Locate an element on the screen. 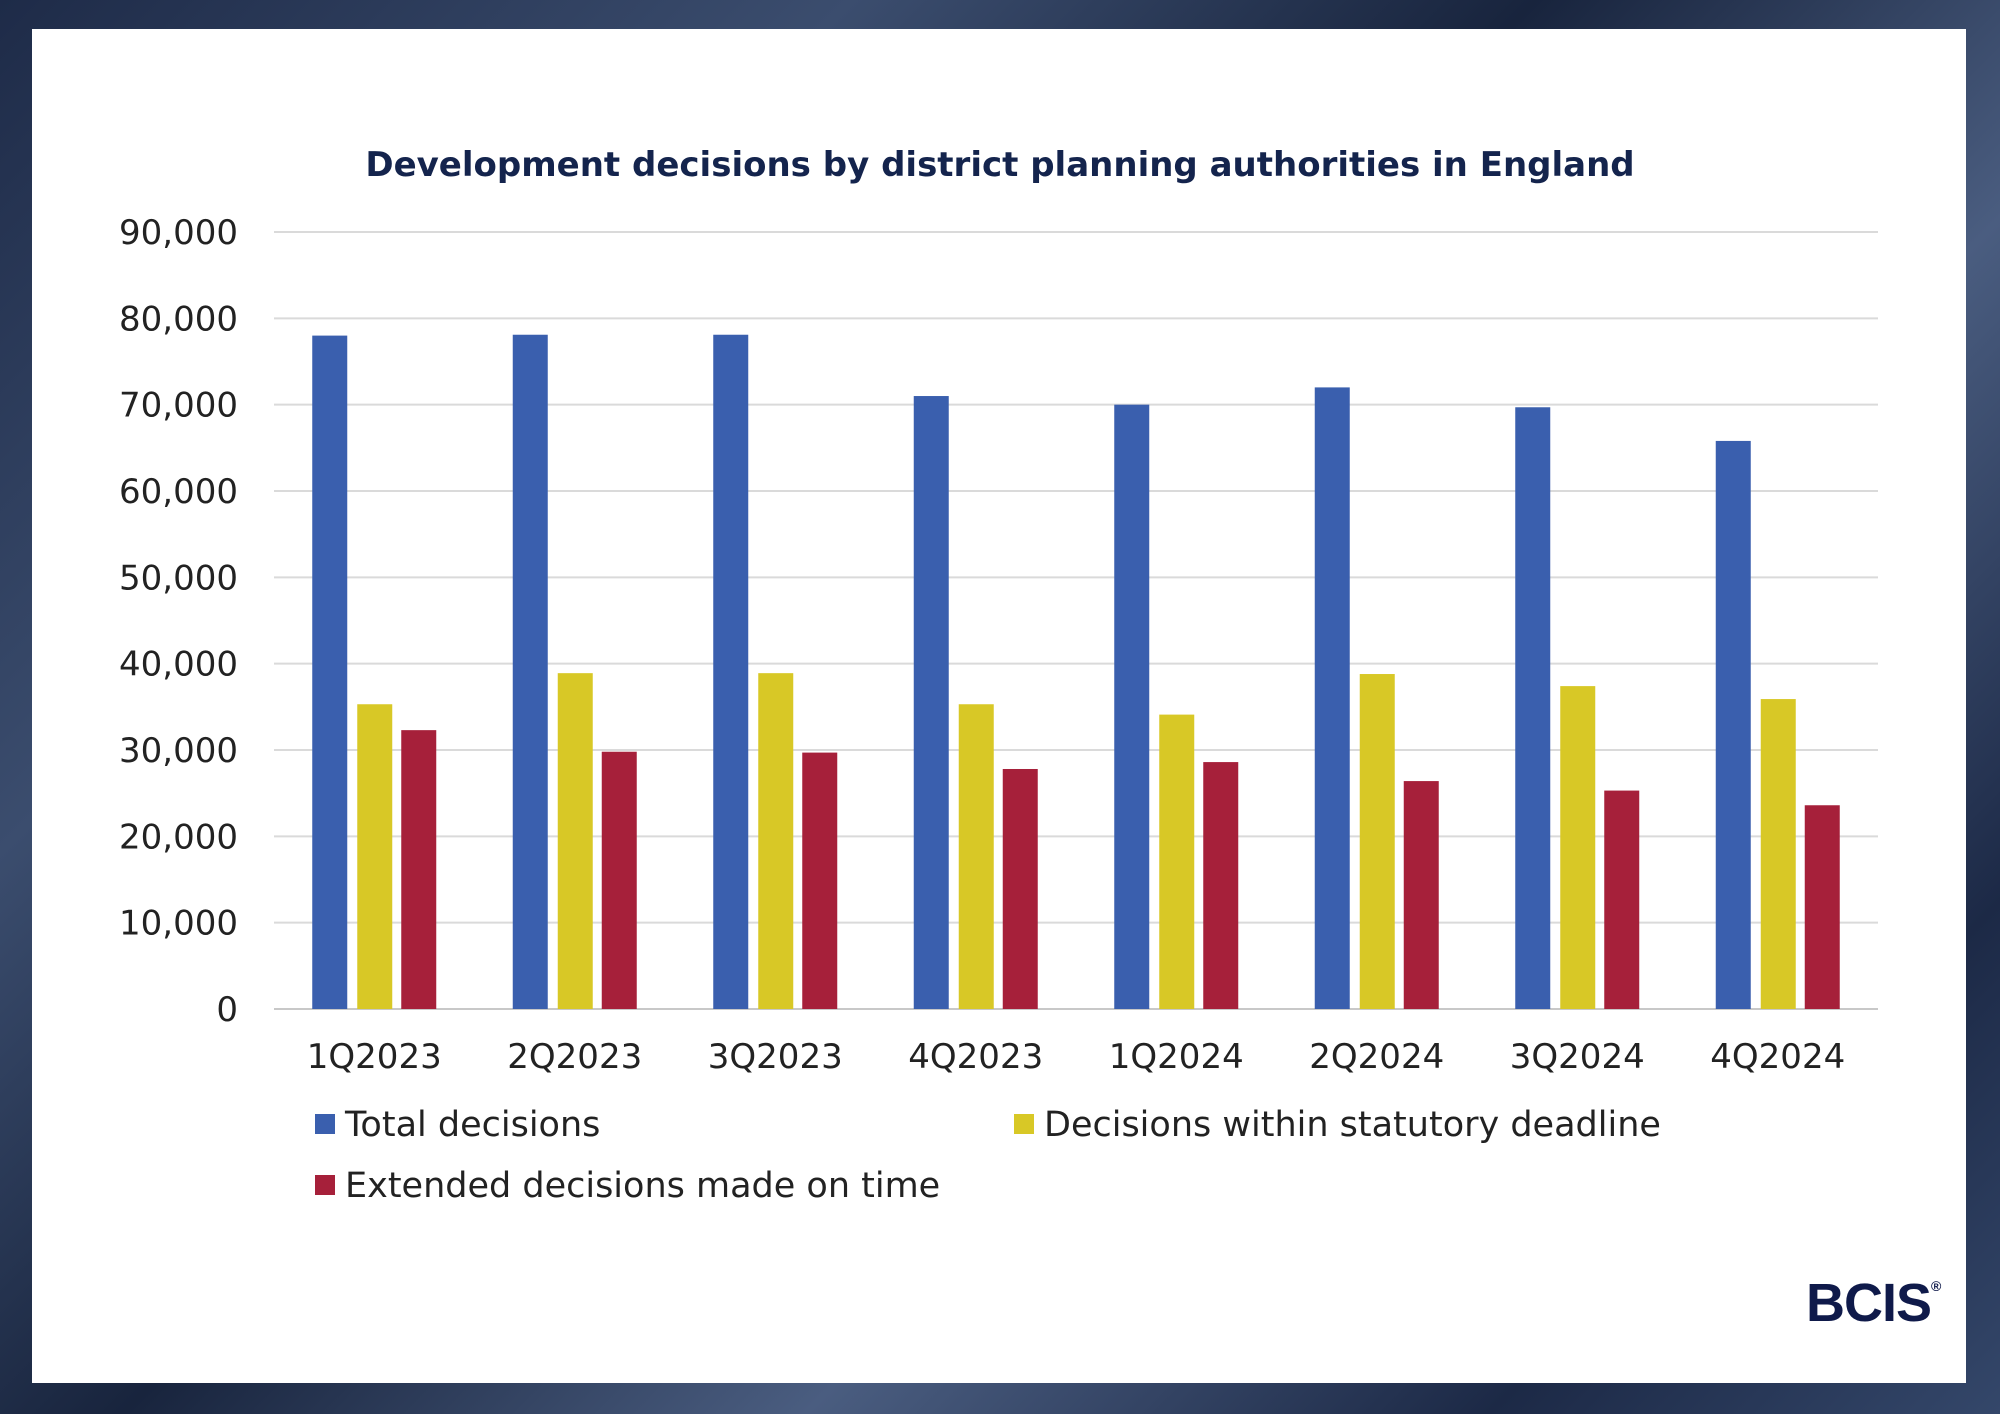 The width and height of the screenshot is (2000, 1414). x-tick-label: 3Q2023 is located at coordinates (775, 1057).